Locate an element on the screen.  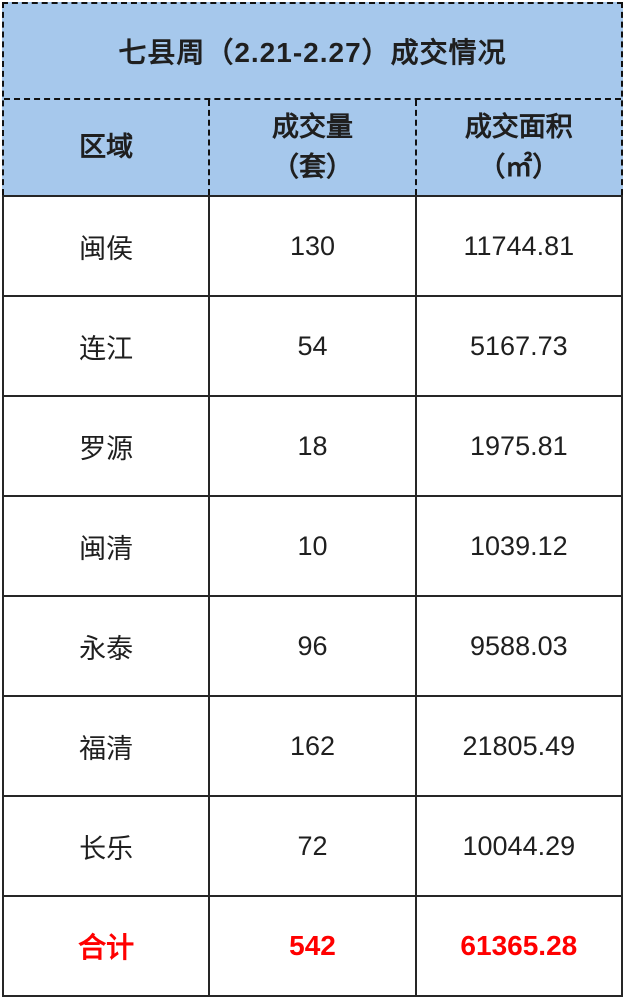
area-cell: 5167.73 is located at coordinates (517, 346).